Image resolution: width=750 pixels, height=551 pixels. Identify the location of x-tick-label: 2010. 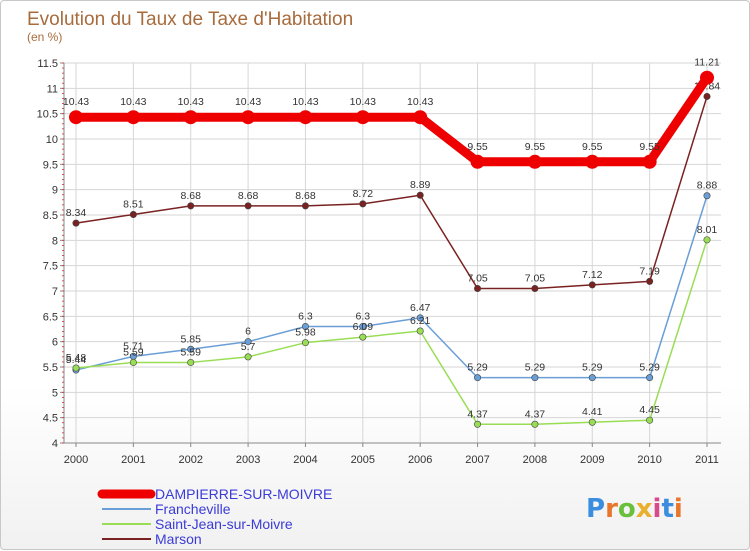
(649, 460).